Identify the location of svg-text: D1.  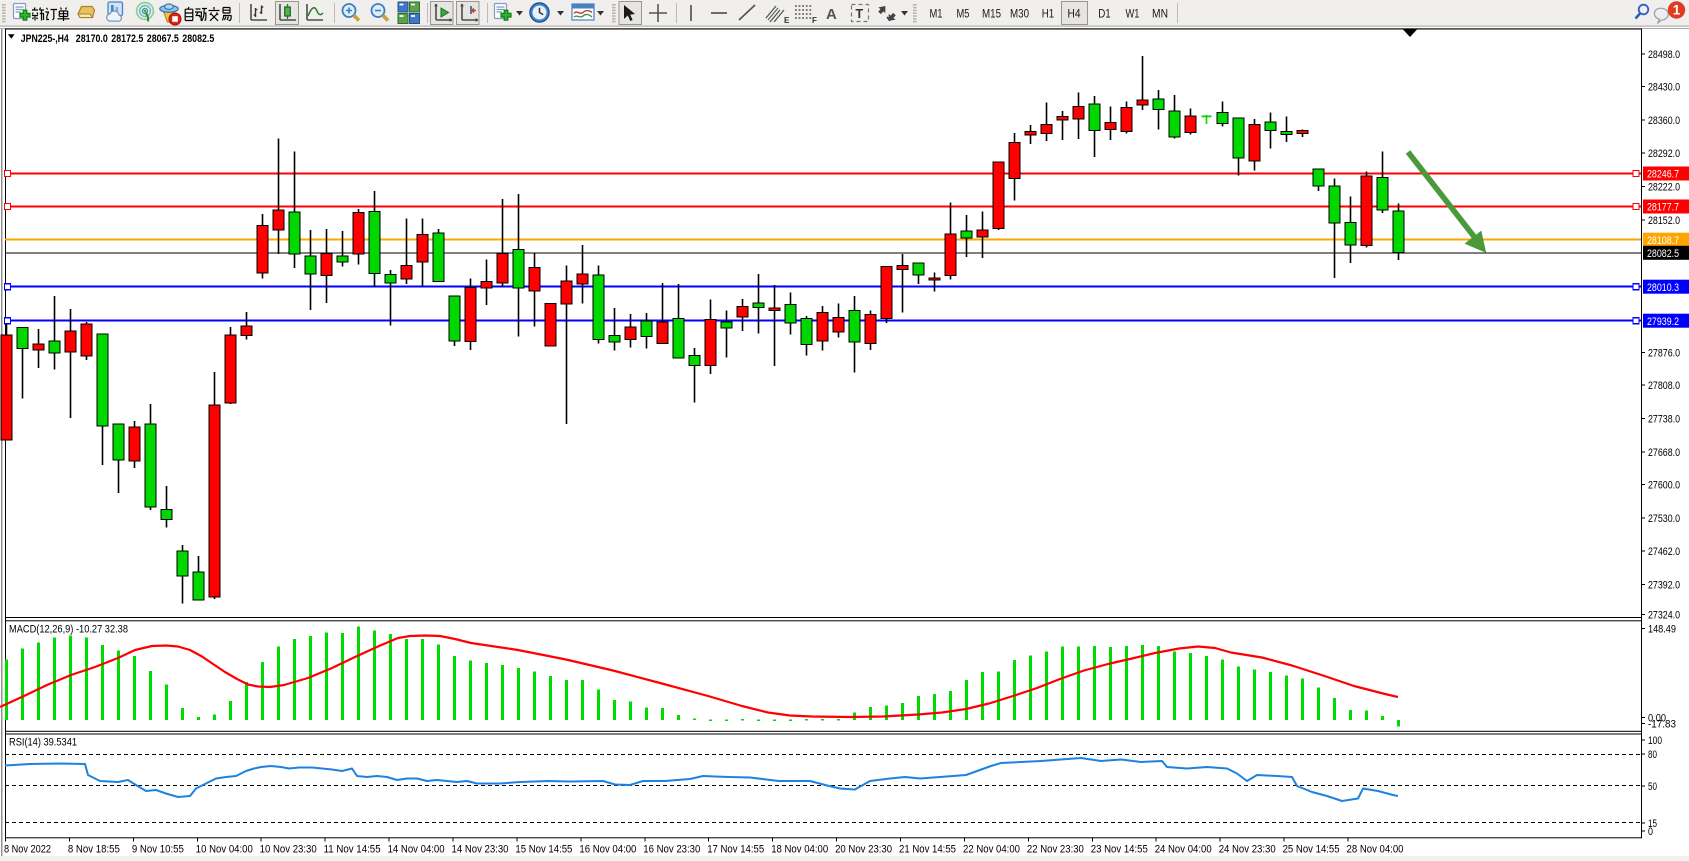
(1104, 14).